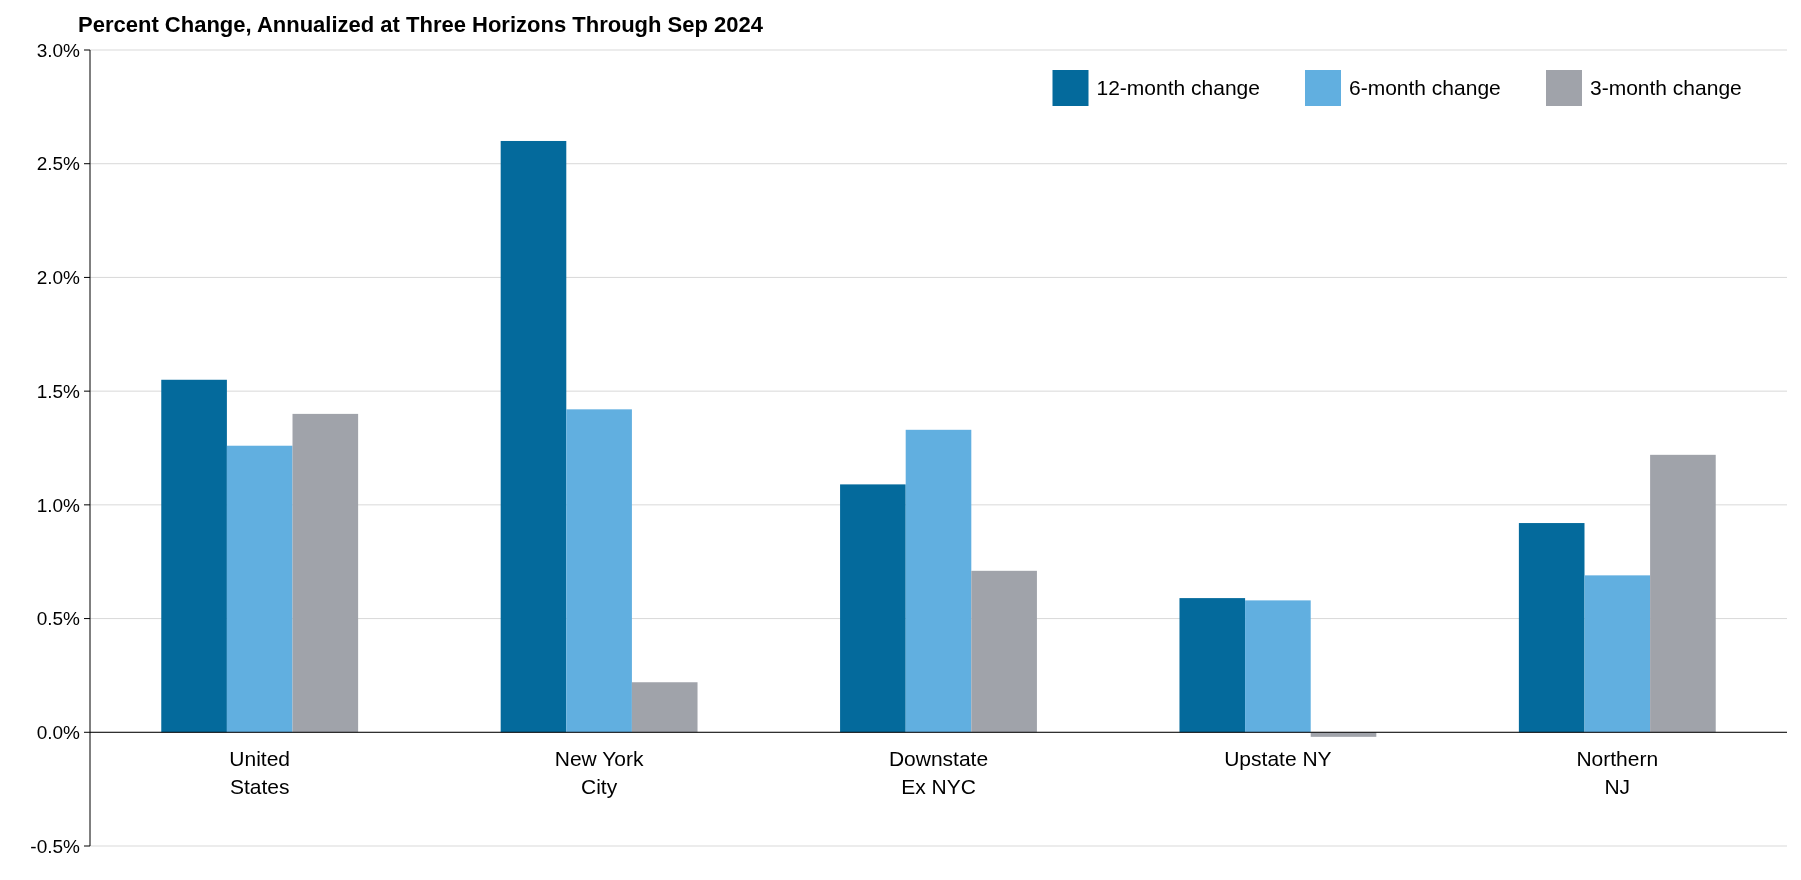 The width and height of the screenshot is (1801, 880). I want to click on y-tick-label: 1.0%, so click(58, 505).